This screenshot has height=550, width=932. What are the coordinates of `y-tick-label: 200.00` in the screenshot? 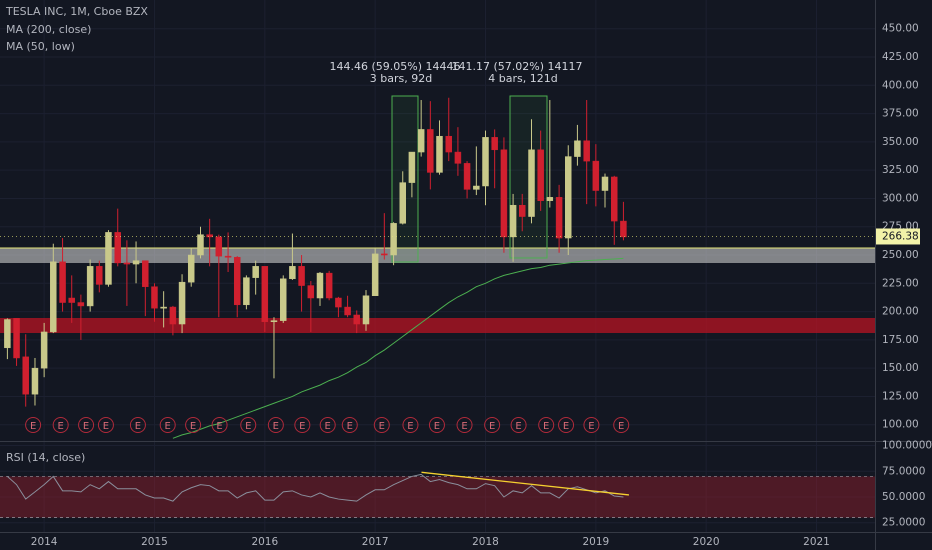 It's located at (900, 312).